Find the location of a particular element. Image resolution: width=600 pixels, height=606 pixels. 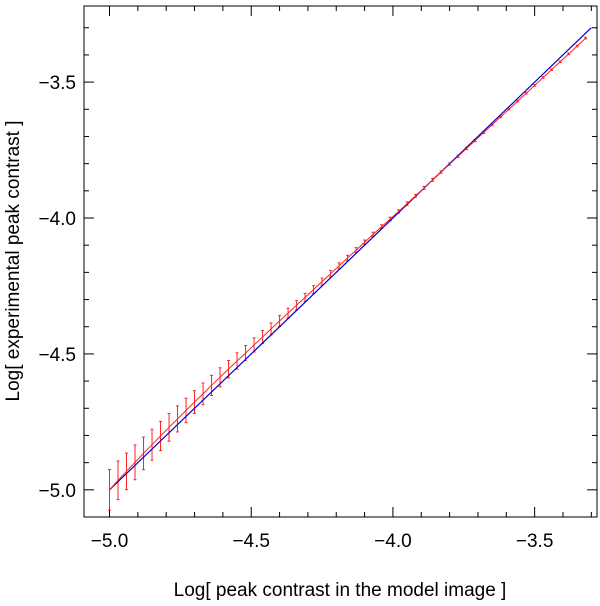

y-tick-label: −4.5 is located at coordinates (57, 355).